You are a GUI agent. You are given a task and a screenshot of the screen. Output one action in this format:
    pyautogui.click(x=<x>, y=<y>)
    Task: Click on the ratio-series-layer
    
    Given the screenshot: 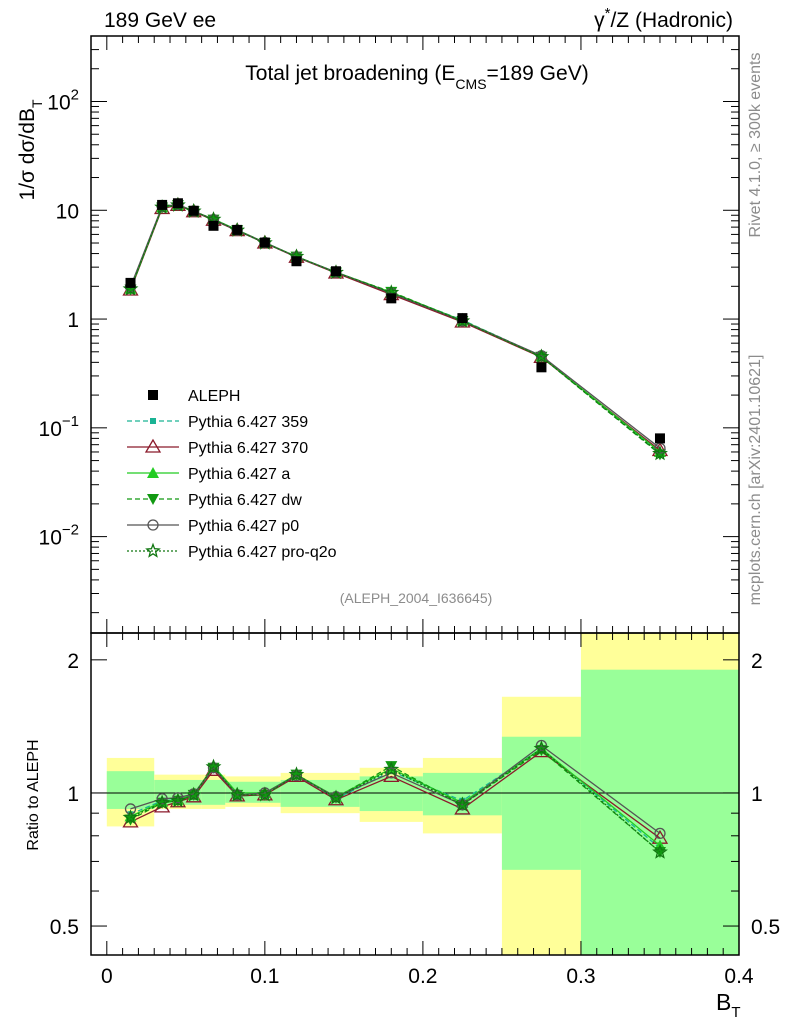 What is the action you would take?
    pyautogui.click(x=395, y=799)
    